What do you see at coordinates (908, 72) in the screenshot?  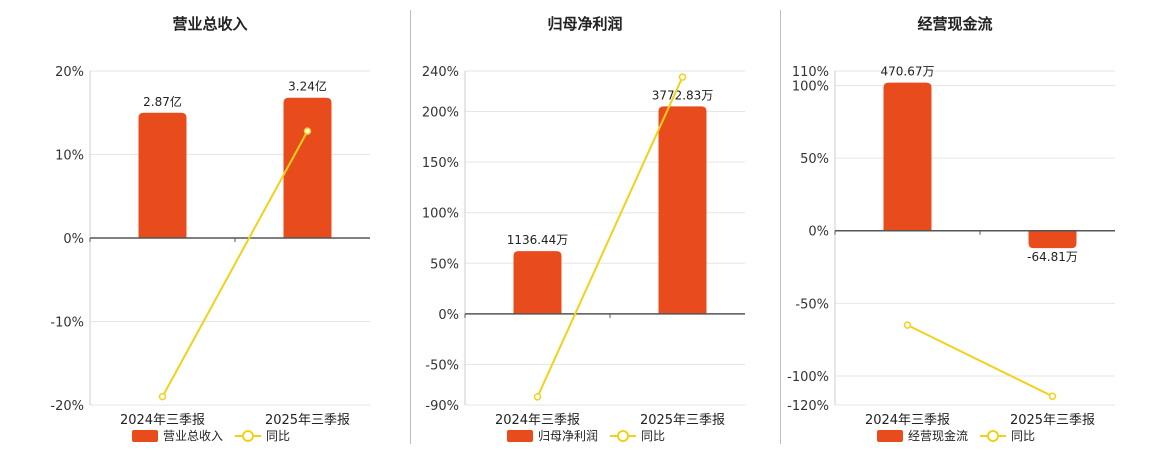 I see `bar-data-label: 470.67万` at bounding box center [908, 72].